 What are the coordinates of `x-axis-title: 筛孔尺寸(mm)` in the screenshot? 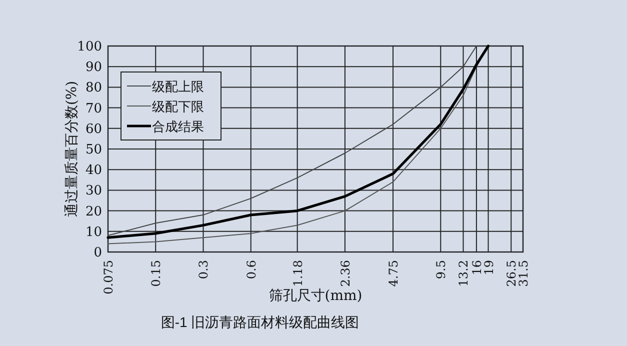 It's located at (315, 296).